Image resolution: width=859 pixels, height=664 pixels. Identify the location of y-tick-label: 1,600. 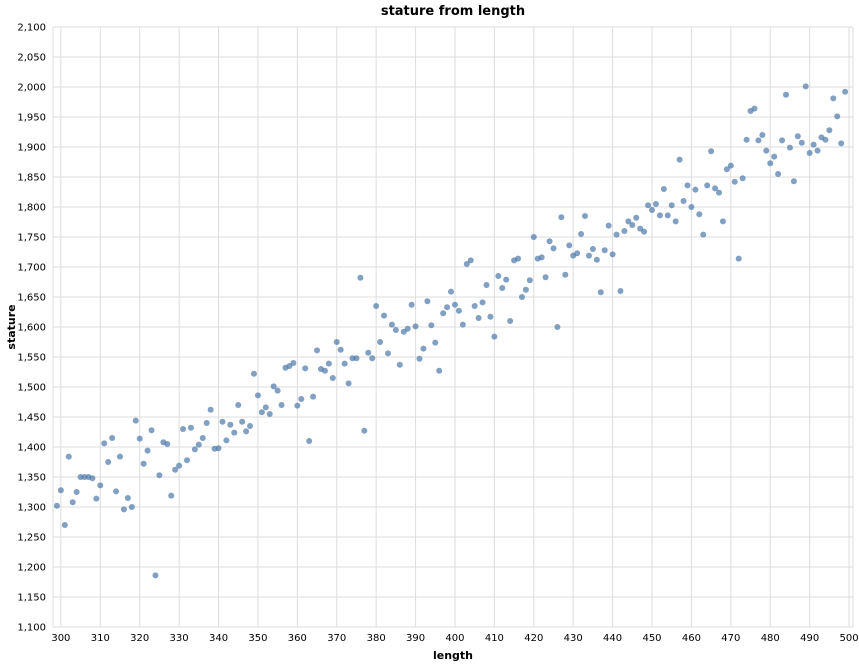
(31, 328).